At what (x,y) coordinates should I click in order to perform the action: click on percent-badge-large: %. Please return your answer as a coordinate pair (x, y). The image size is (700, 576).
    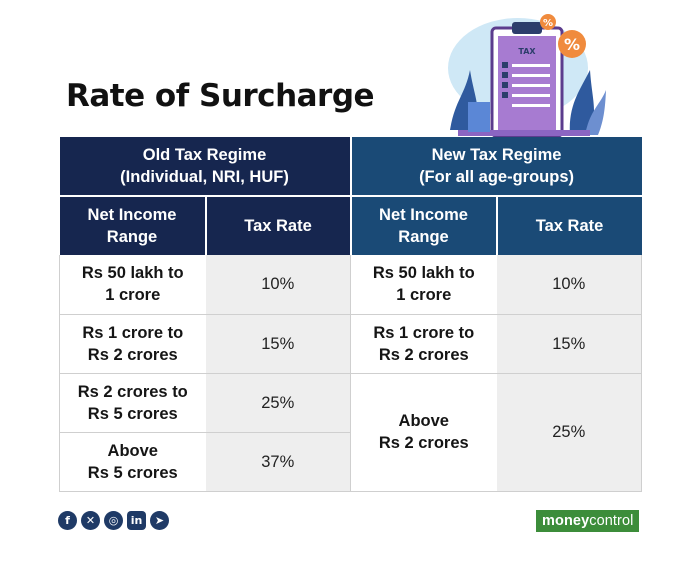
    Looking at the image, I should click on (572, 44).